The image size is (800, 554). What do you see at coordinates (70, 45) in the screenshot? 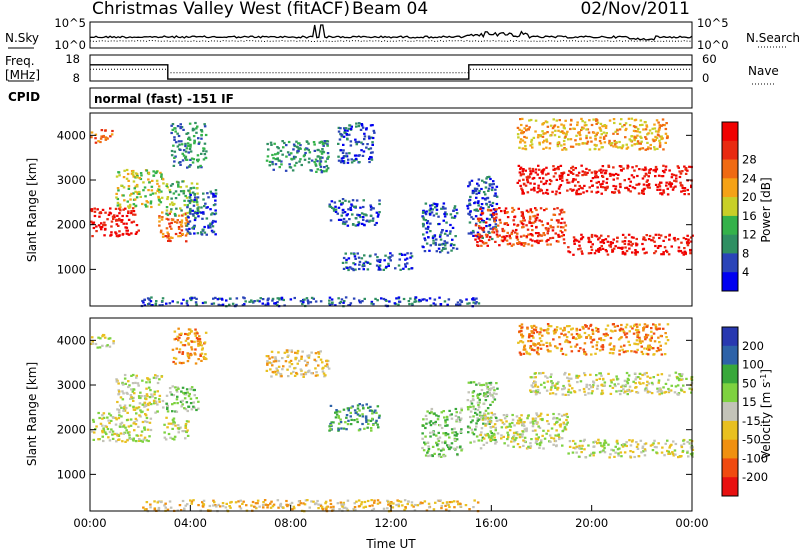
I see `noise-left-tick-bottom: 10^0` at bounding box center [70, 45].